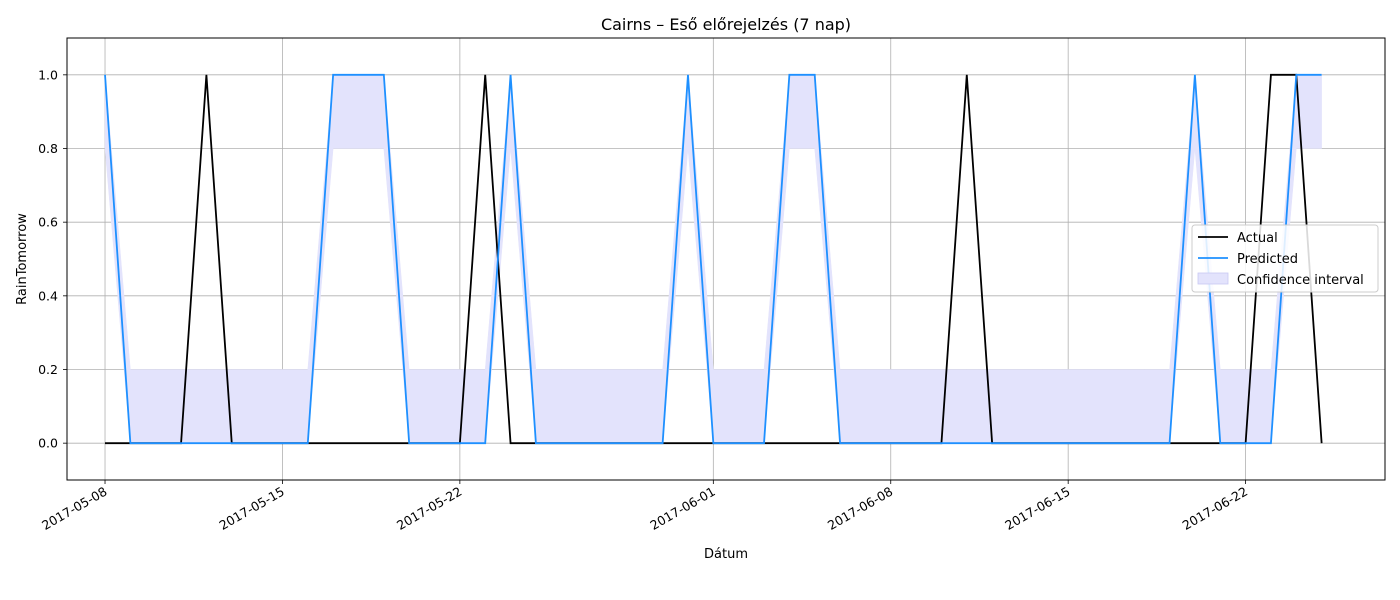 Image resolution: width=1400 pixels, height=600 pixels. I want to click on y-tick-label: 0.2, so click(48, 369).